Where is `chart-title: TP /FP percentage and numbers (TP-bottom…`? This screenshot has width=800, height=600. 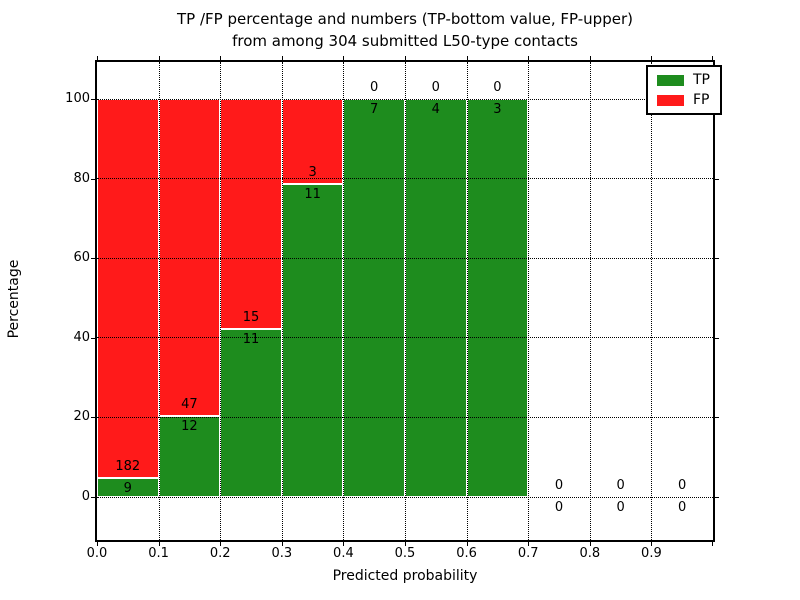
chart-title: TP /FP percentage and numbers (TP-bottom… is located at coordinates (405, 30).